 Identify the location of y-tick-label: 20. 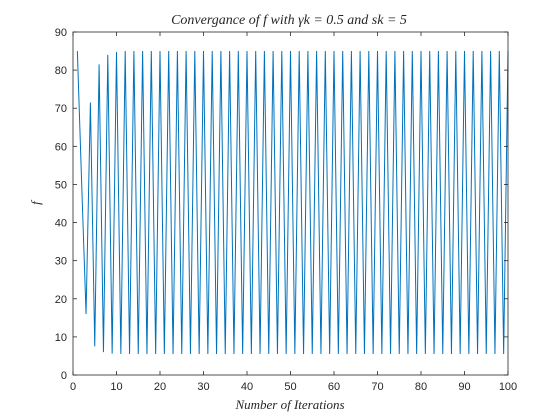
(61, 300).